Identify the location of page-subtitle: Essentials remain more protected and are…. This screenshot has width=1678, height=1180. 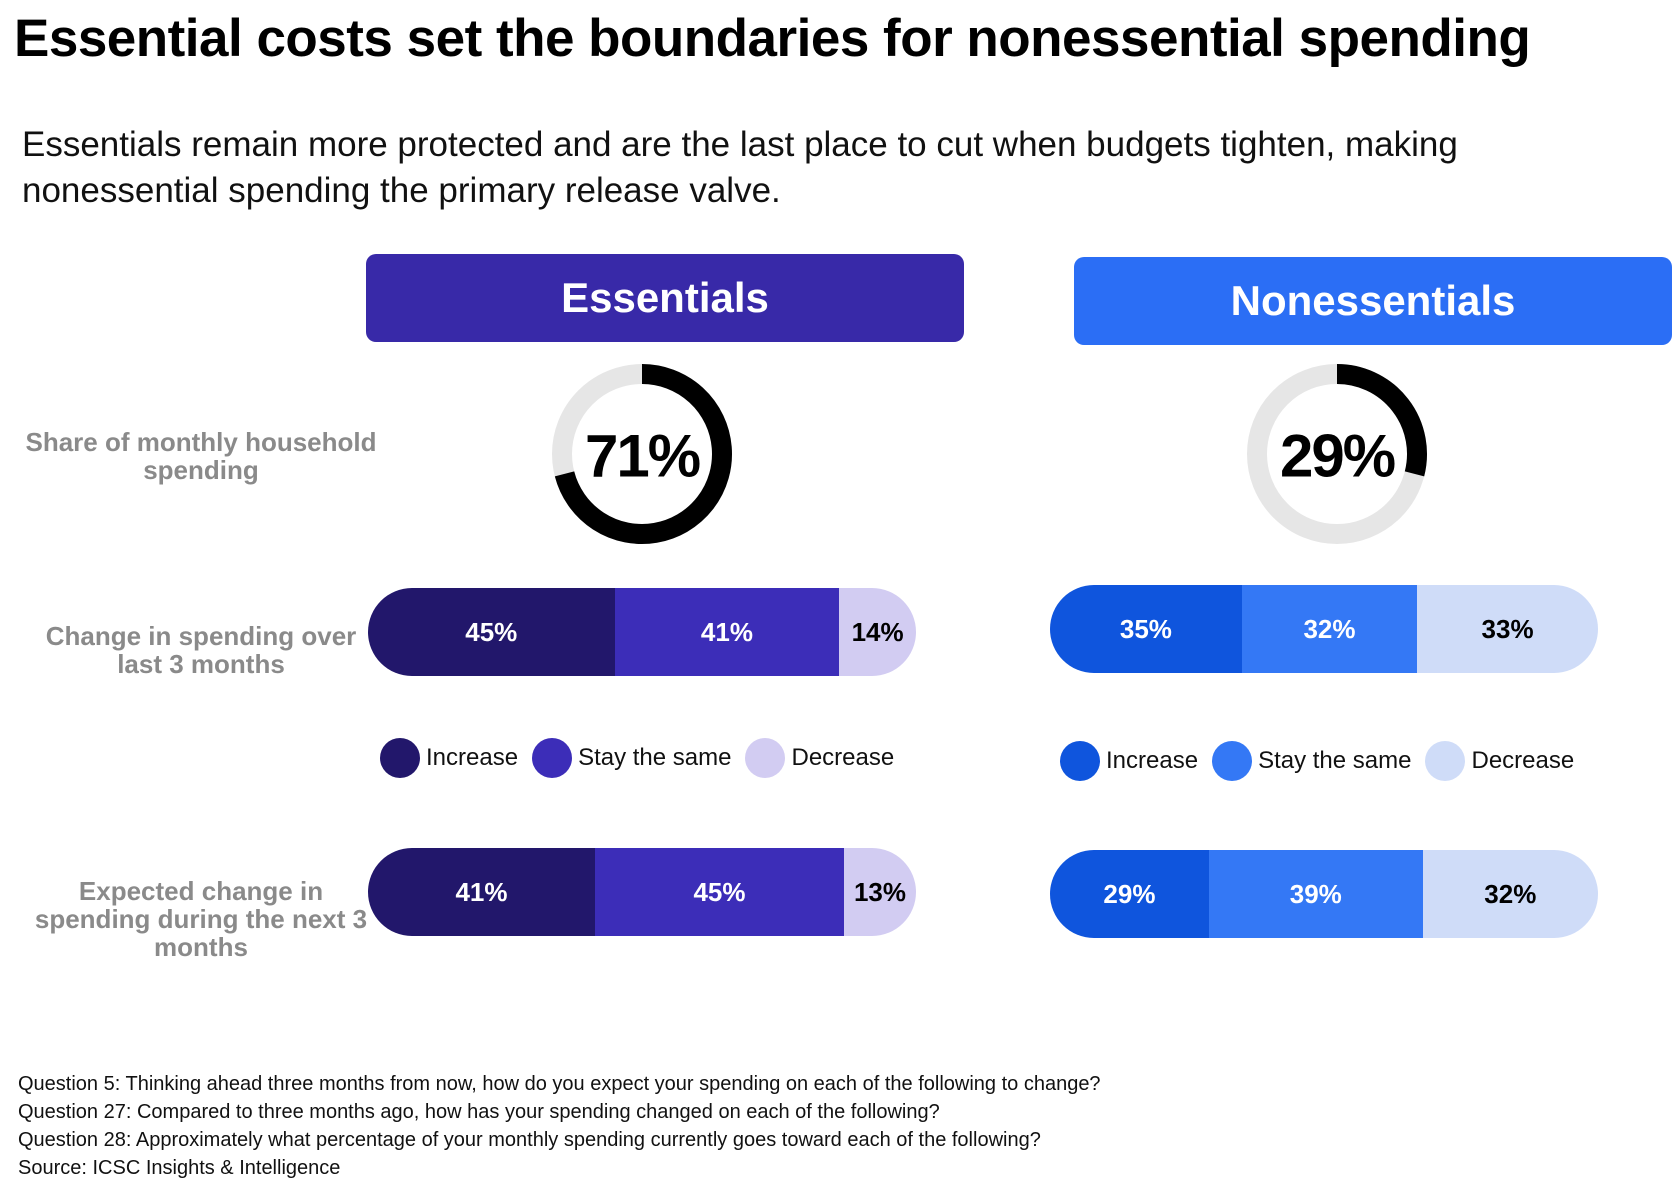
(740, 167).